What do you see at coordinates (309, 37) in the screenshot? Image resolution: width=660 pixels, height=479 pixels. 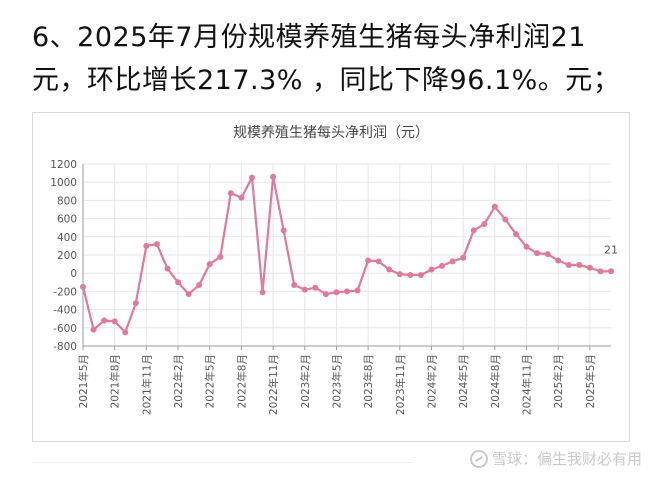 I see `headline-line-1: 6、2025年7月份规模养殖生猪每头净利润21` at bounding box center [309, 37].